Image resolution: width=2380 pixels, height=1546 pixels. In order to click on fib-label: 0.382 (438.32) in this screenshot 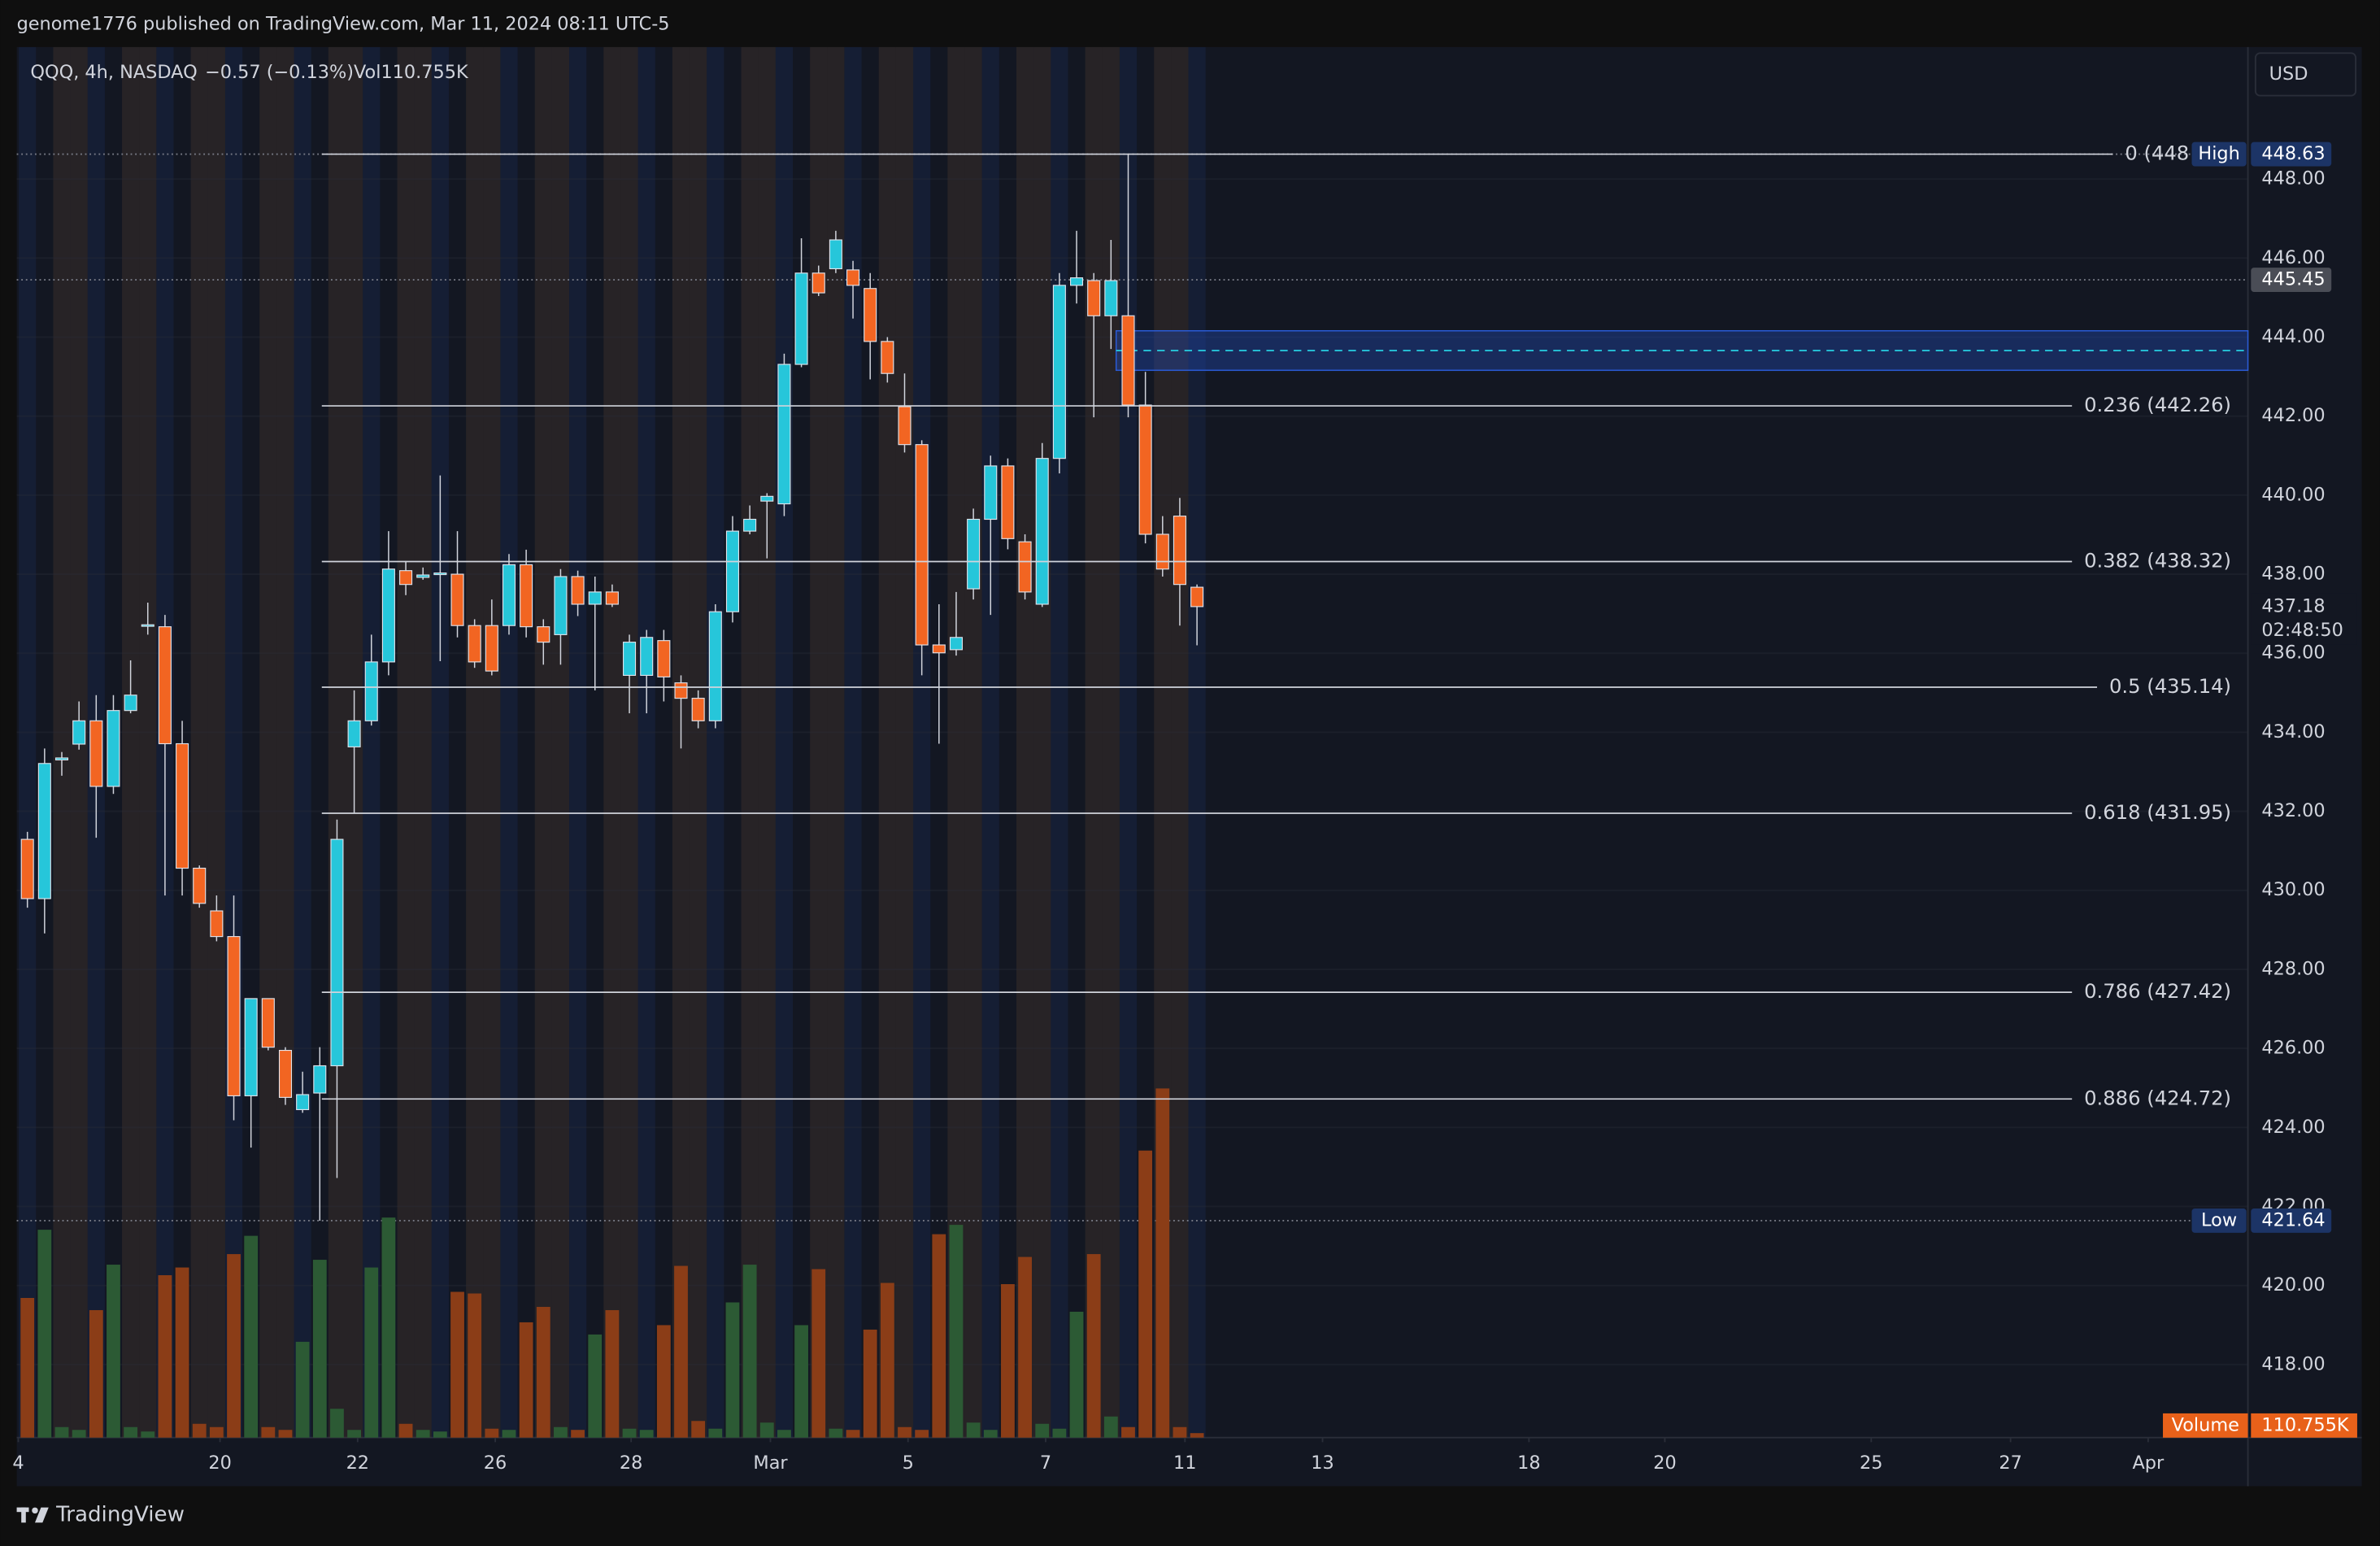, I will do `click(2157, 560)`.